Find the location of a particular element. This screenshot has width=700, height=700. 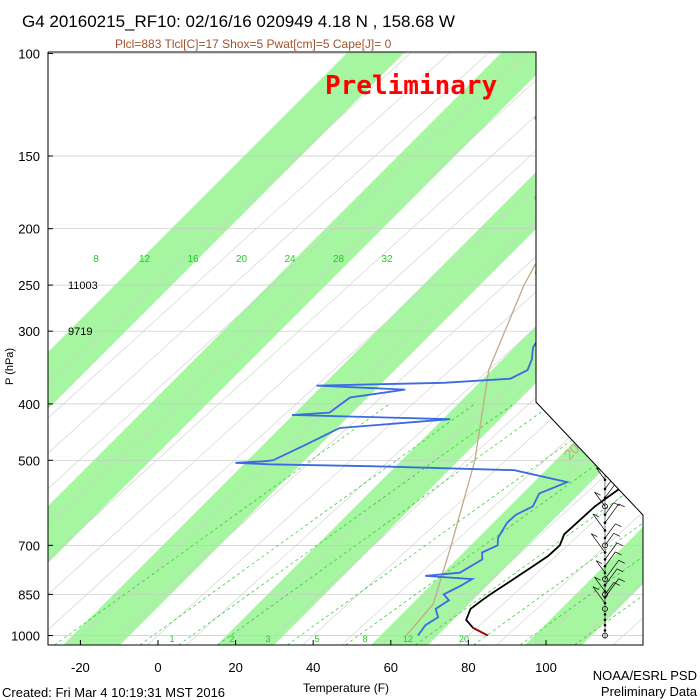

y-tick-label: 200 is located at coordinates (29, 229).